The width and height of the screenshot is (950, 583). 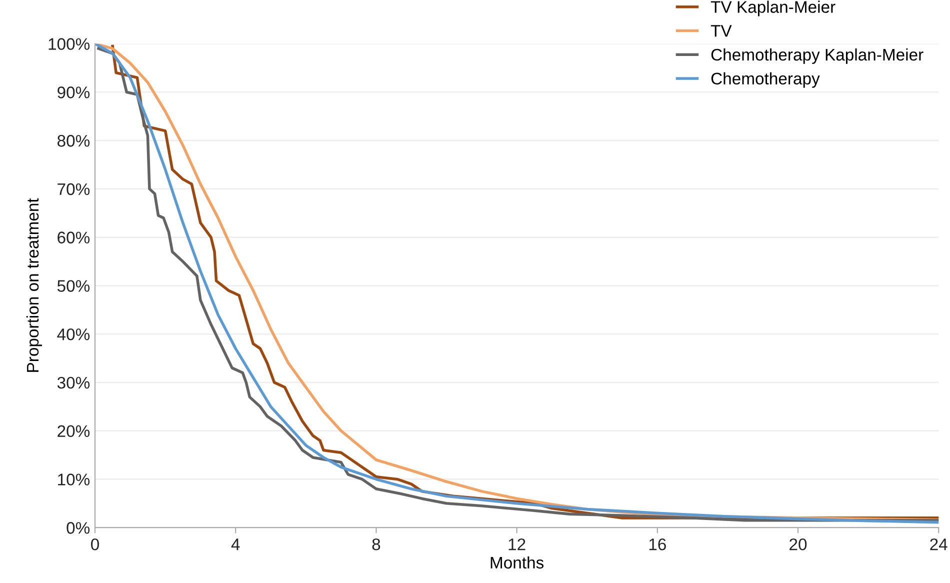 What do you see at coordinates (95, 544) in the screenshot?
I see `x-tick-label: 0` at bounding box center [95, 544].